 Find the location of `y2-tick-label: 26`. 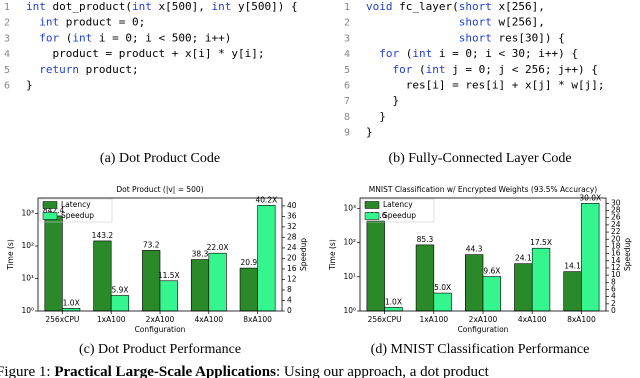

y2-tick-label: 26 is located at coordinates (616, 217).